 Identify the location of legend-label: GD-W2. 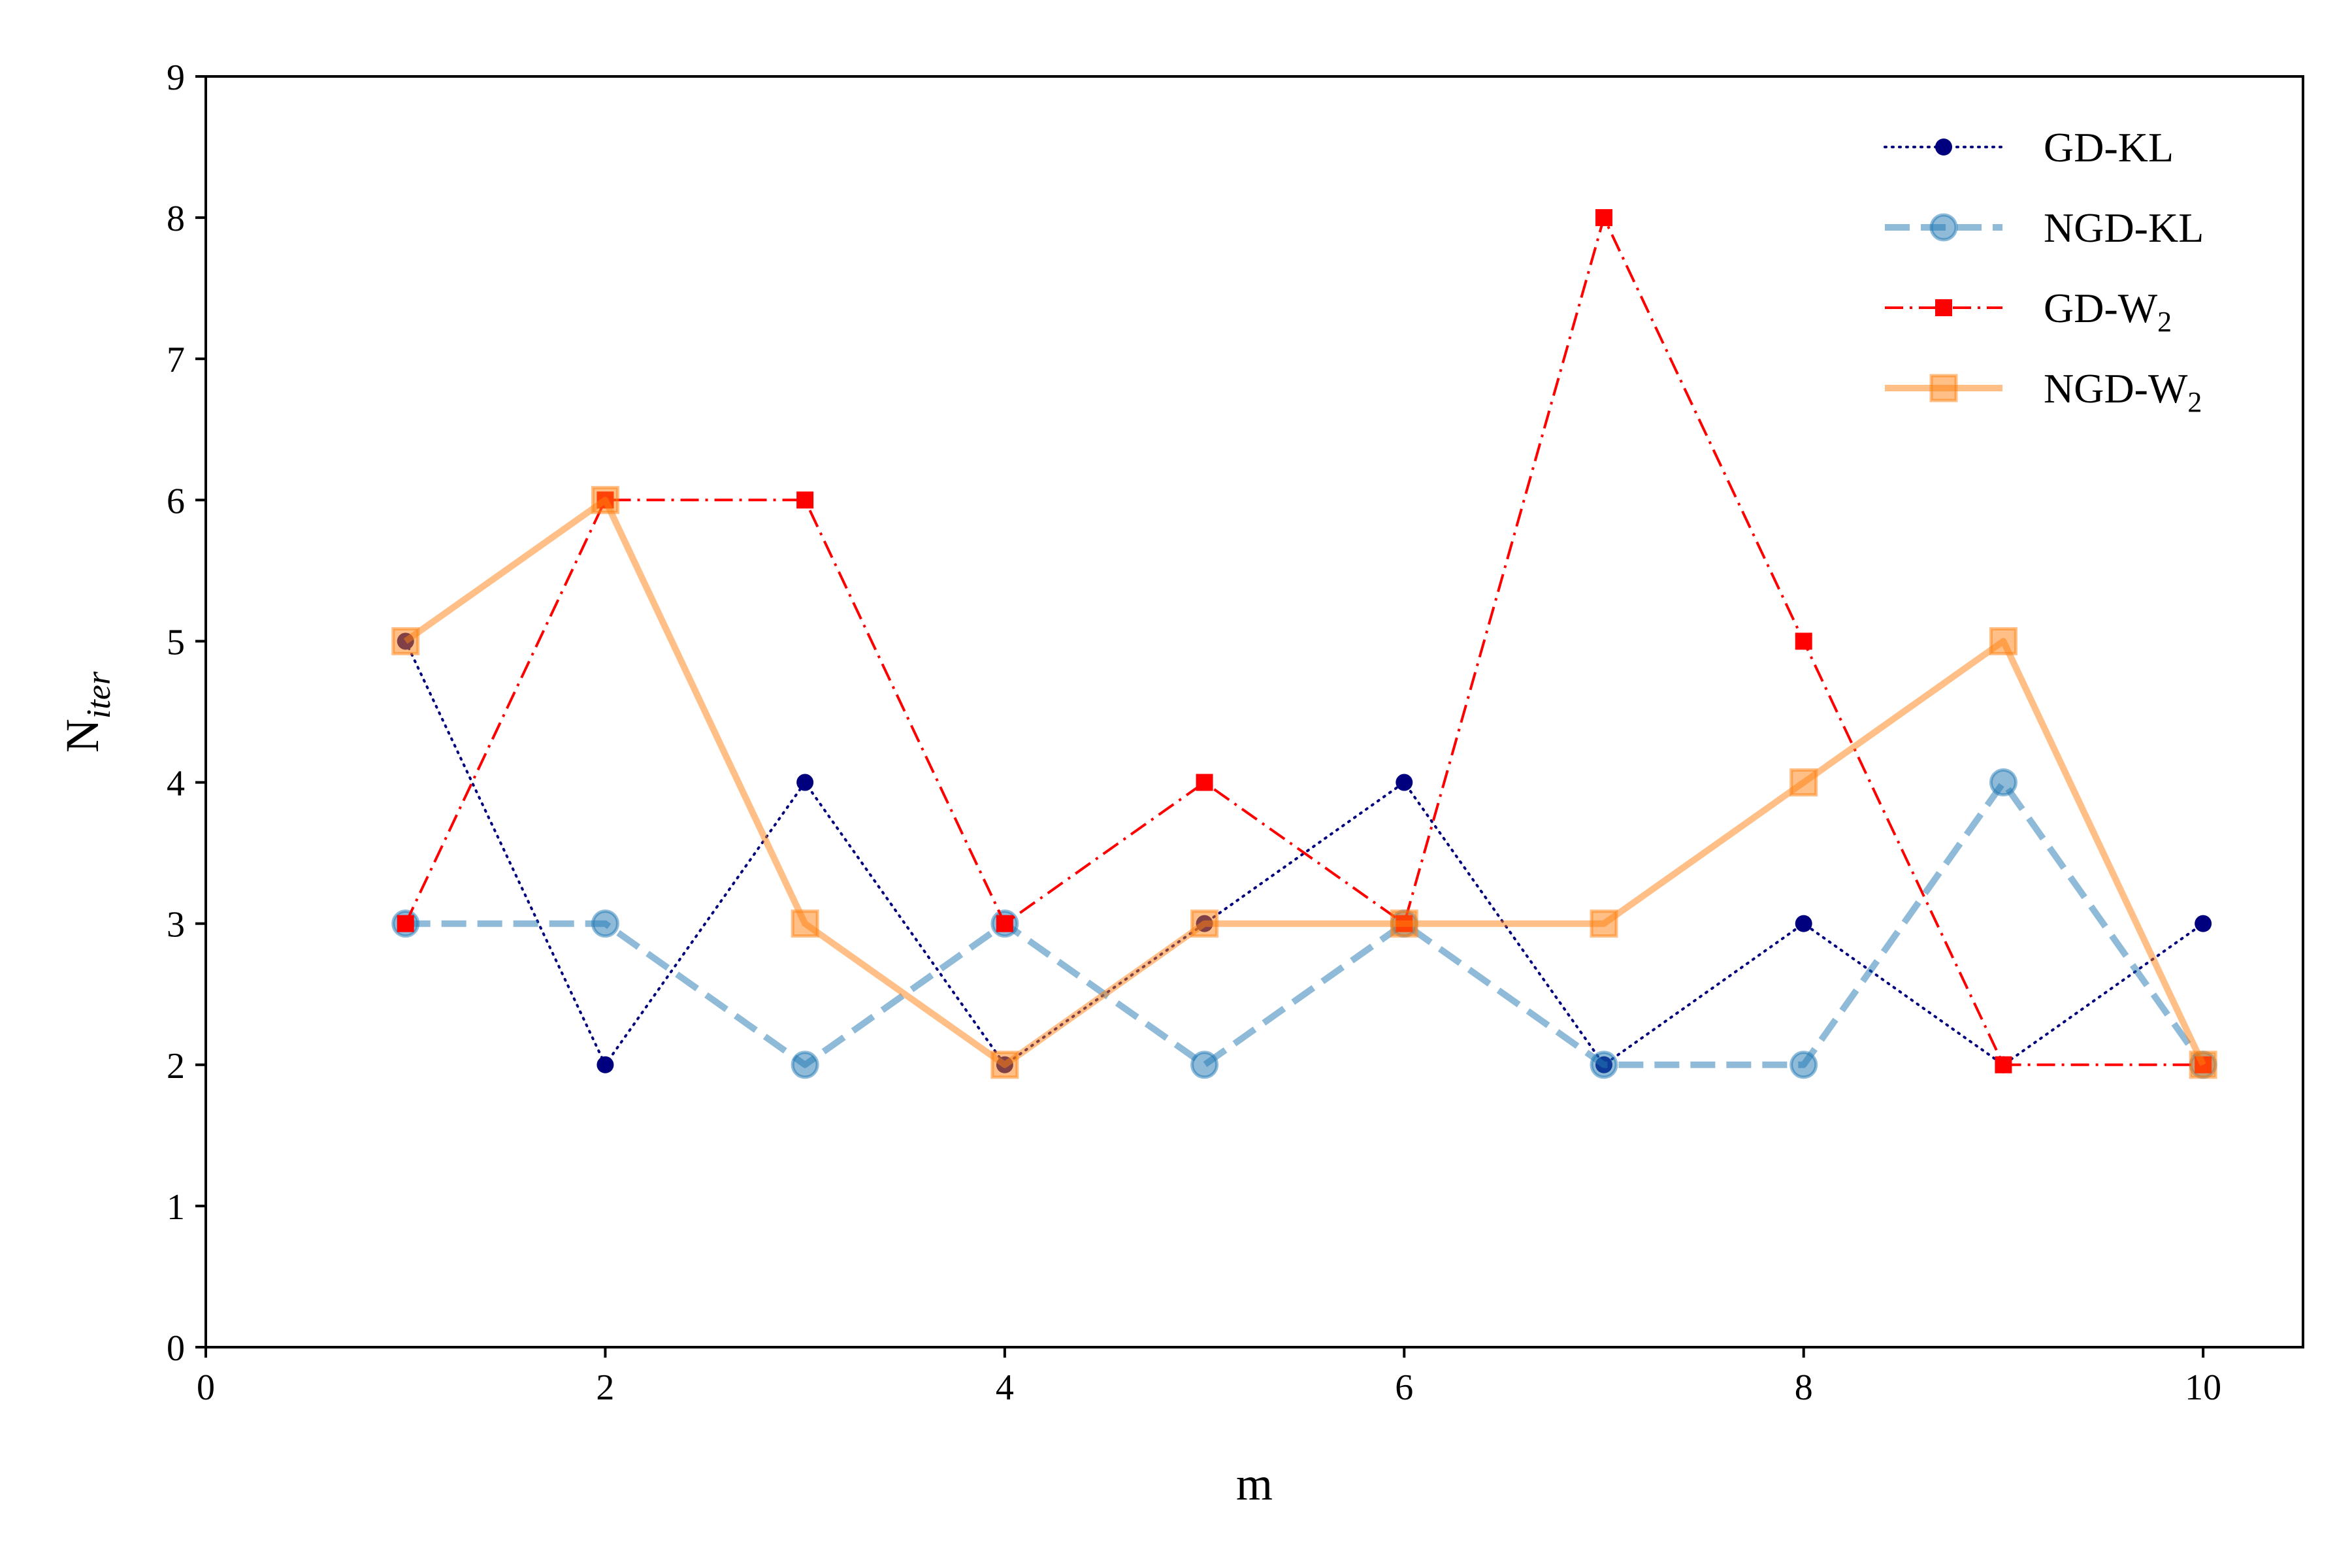
(2108, 311).